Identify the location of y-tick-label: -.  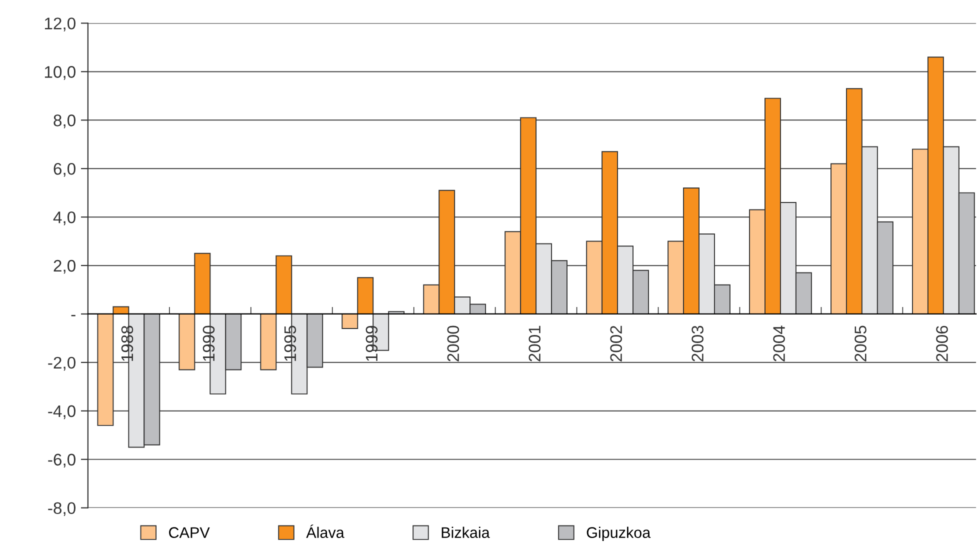
(73, 315).